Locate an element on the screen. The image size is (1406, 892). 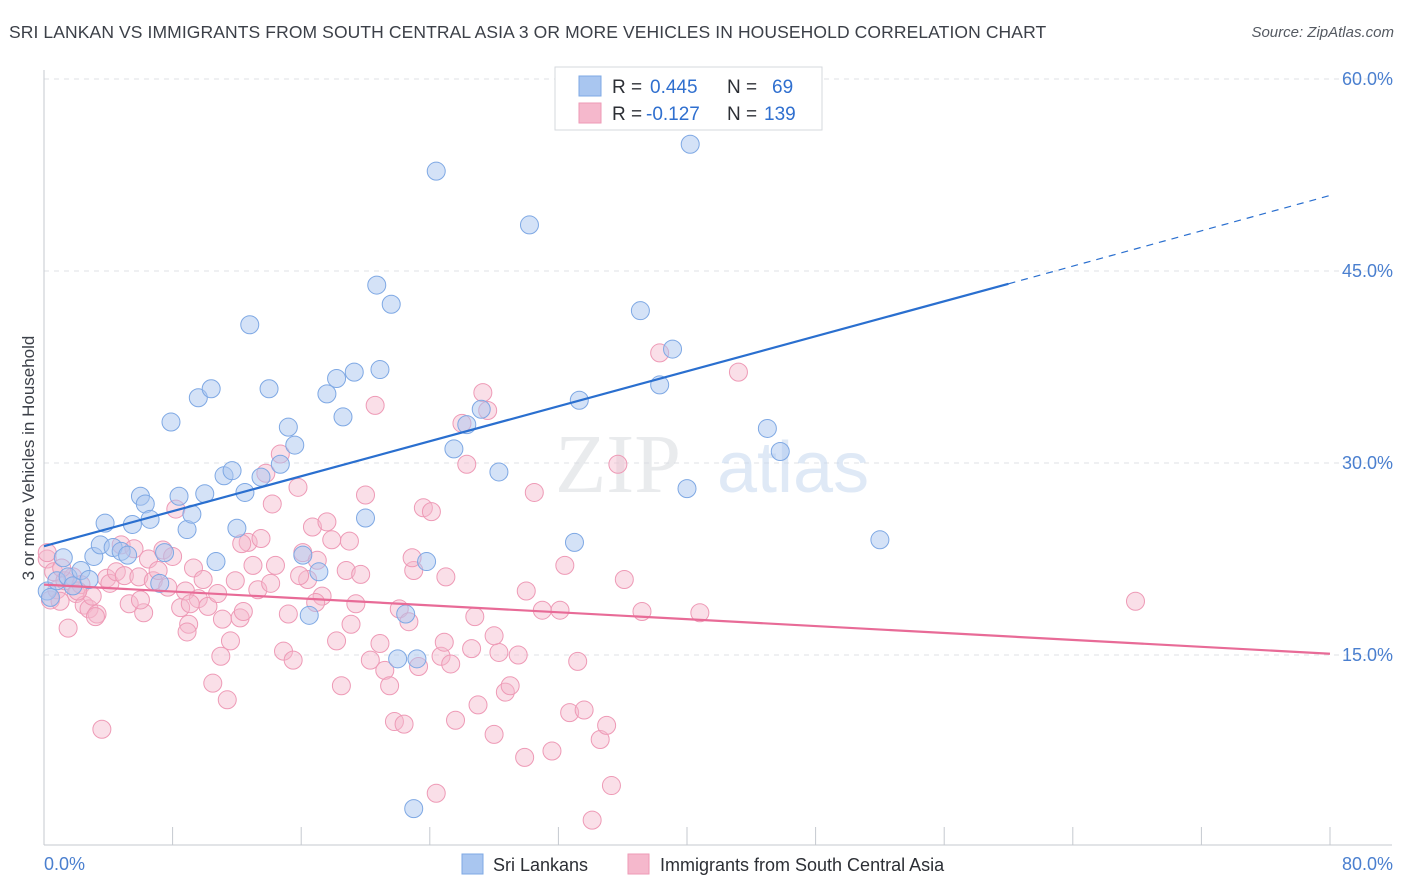
trend-line-pink is located at coordinates (687, 619).